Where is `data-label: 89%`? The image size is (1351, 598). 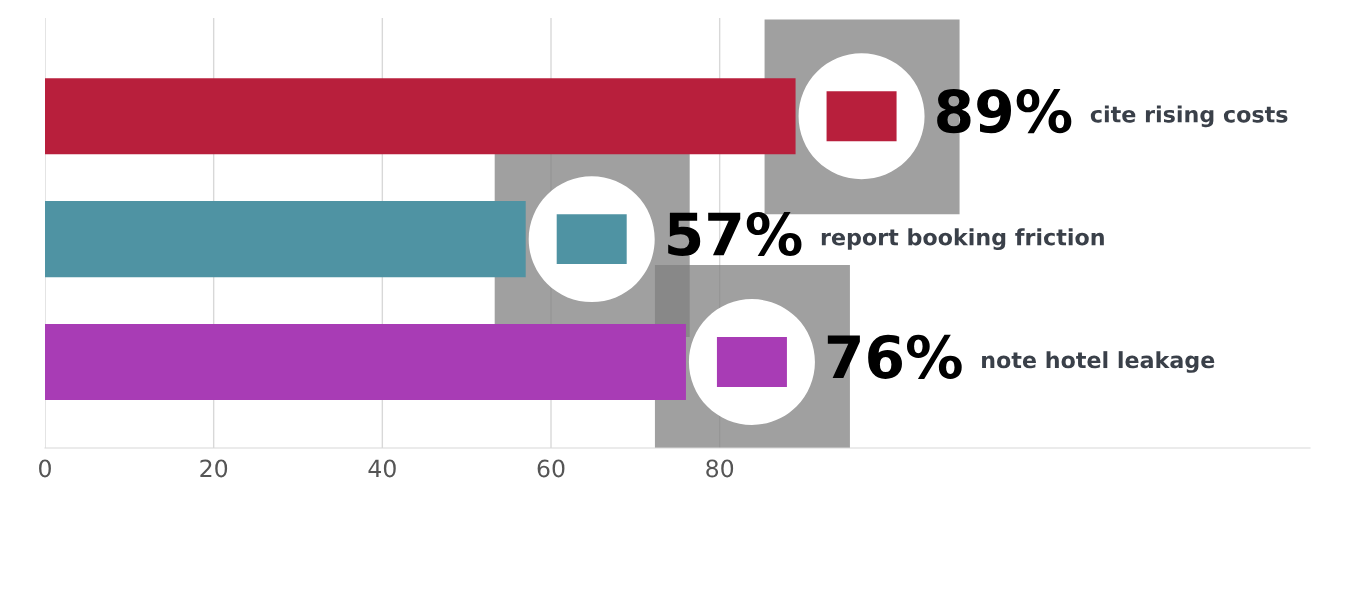 data-label: 89% is located at coordinates (1004, 111).